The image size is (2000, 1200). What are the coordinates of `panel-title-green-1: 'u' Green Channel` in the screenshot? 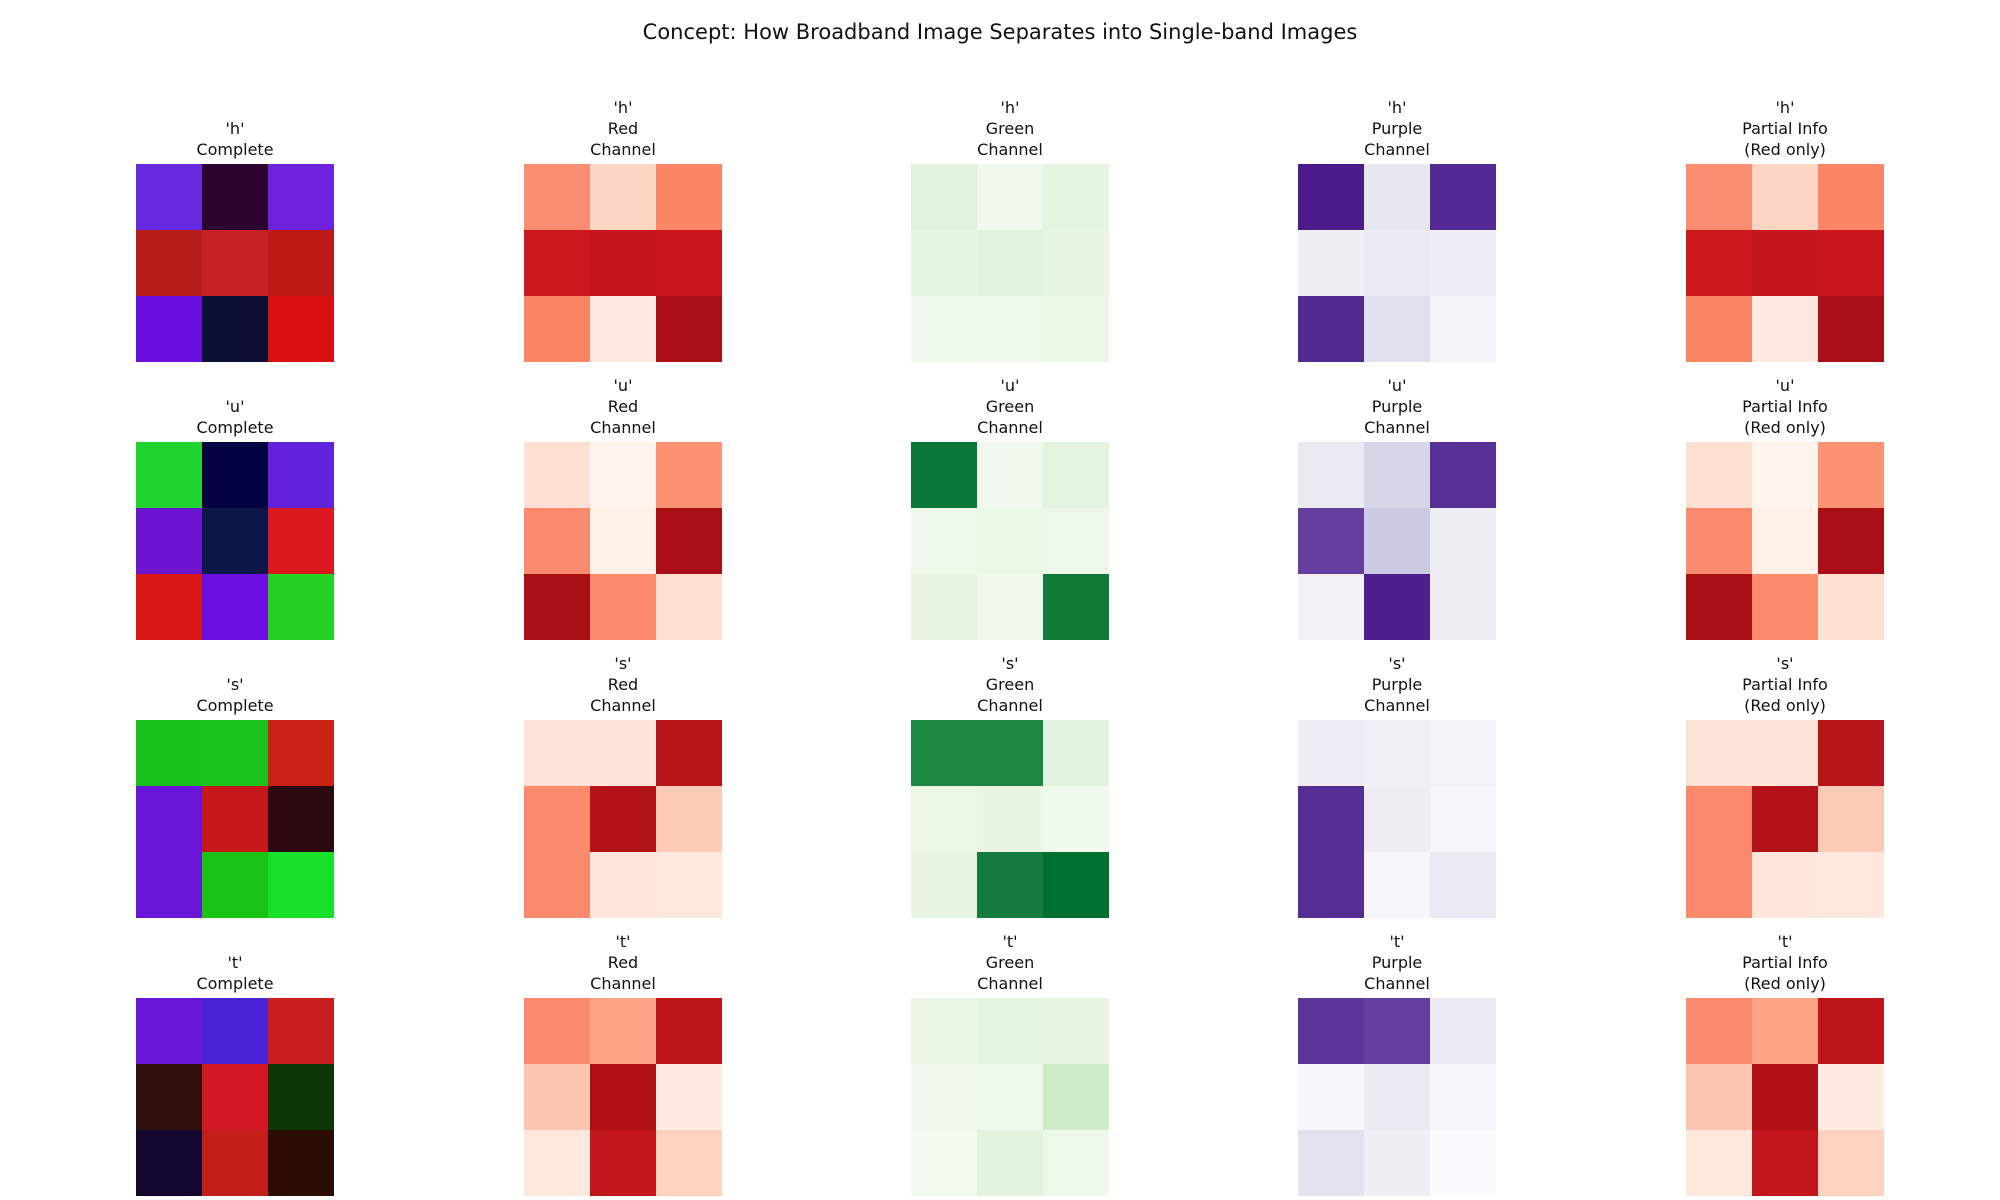 It's located at (1010, 406).